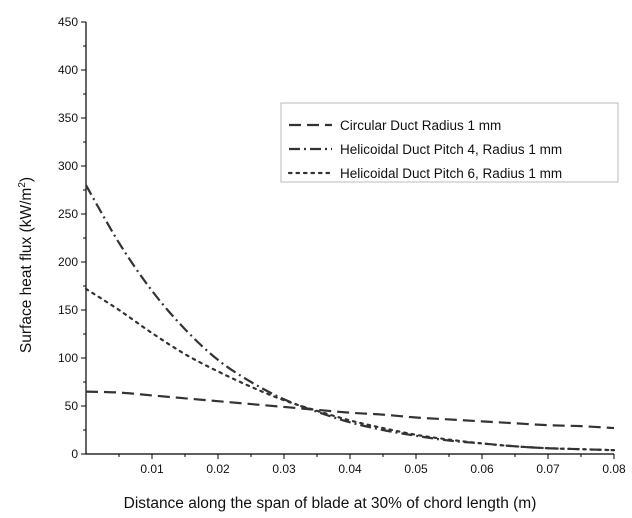 The width and height of the screenshot is (632, 518). What do you see at coordinates (68, 310) in the screenshot?
I see `y-tick-label: 150` at bounding box center [68, 310].